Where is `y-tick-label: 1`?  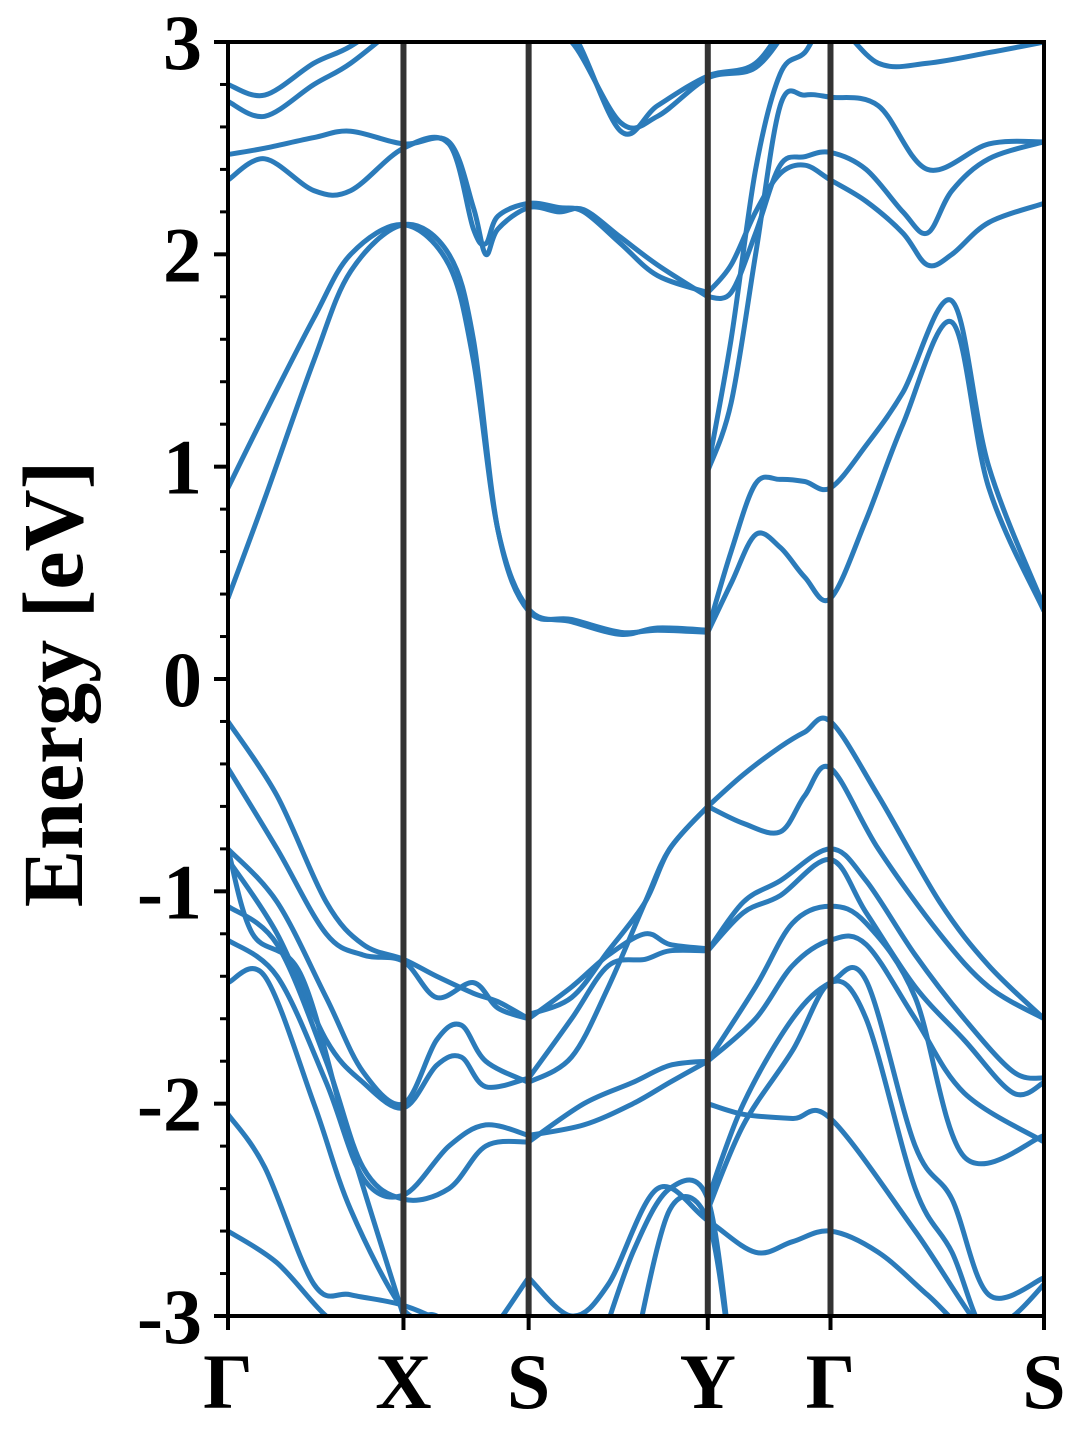
y-tick-label: 1 is located at coordinates (182, 467).